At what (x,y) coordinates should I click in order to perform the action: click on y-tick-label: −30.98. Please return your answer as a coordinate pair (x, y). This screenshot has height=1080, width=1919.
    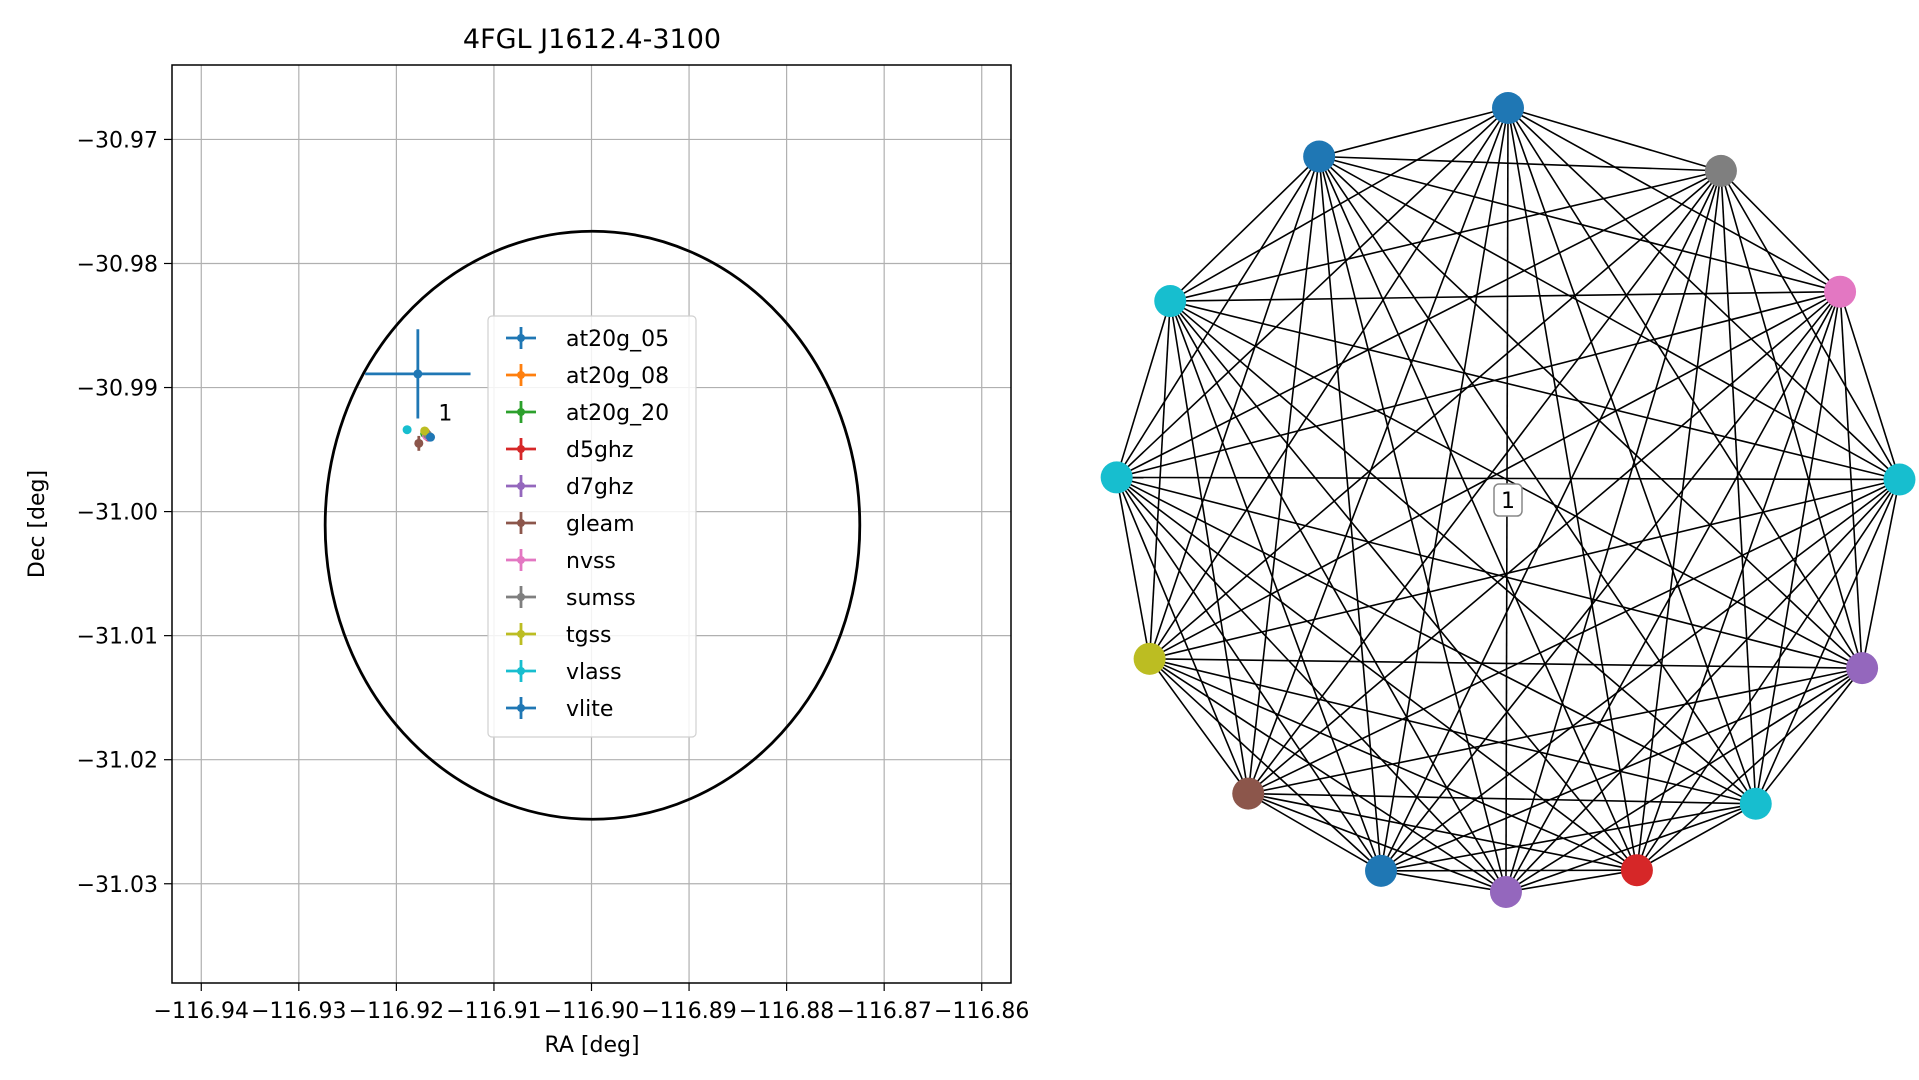
    Looking at the image, I should click on (117, 264).